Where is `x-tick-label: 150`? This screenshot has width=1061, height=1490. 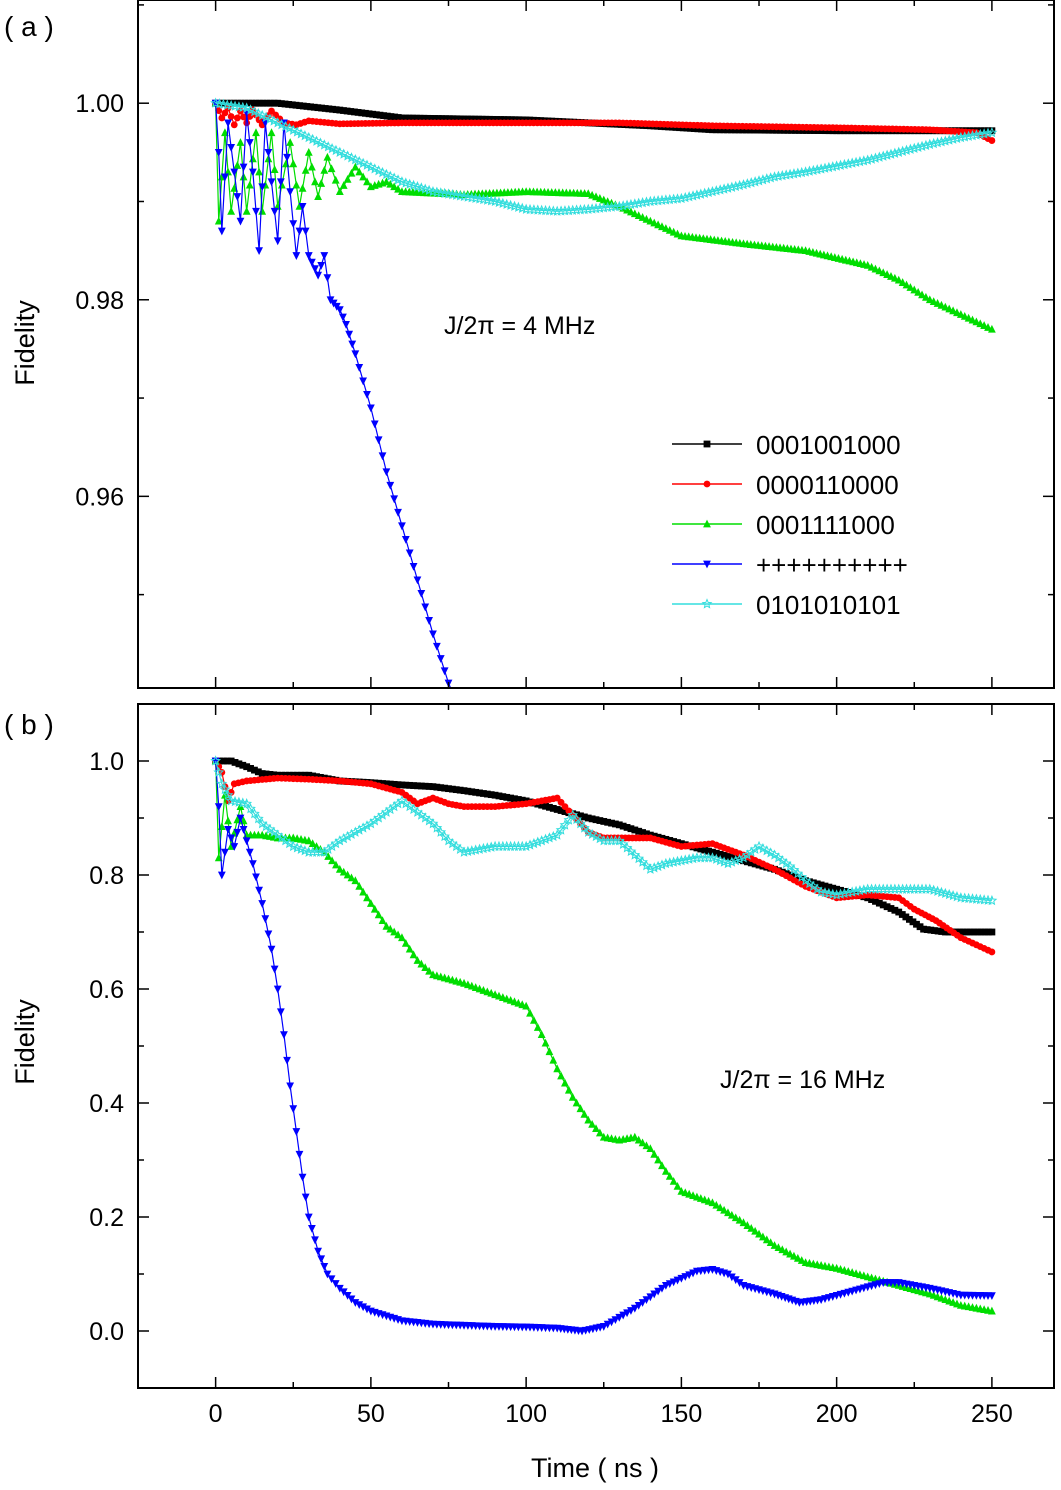
x-tick-label: 150 is located at coordinates (682, 1414).